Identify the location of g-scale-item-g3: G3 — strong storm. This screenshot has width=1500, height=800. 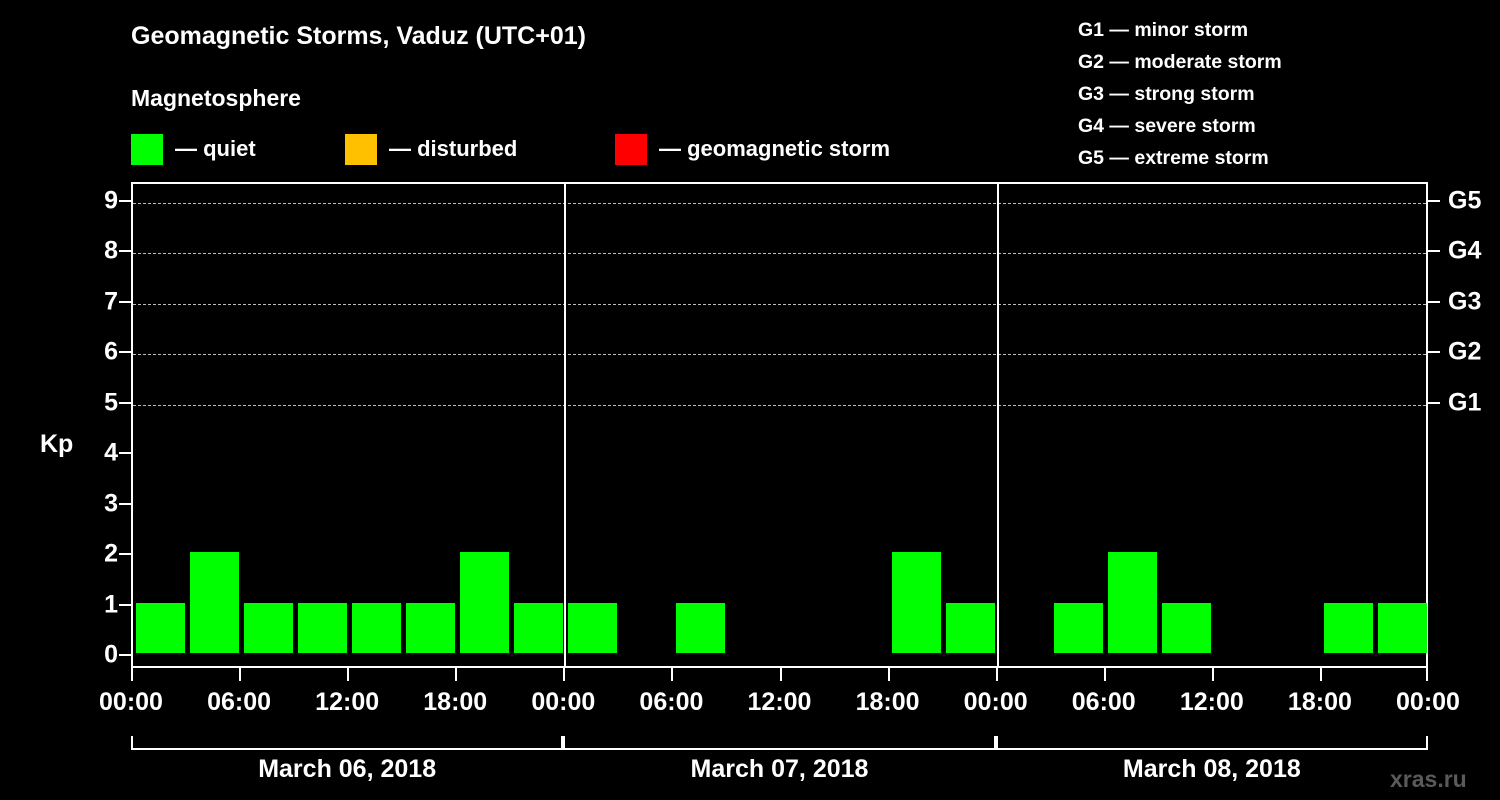
(1166, 94).